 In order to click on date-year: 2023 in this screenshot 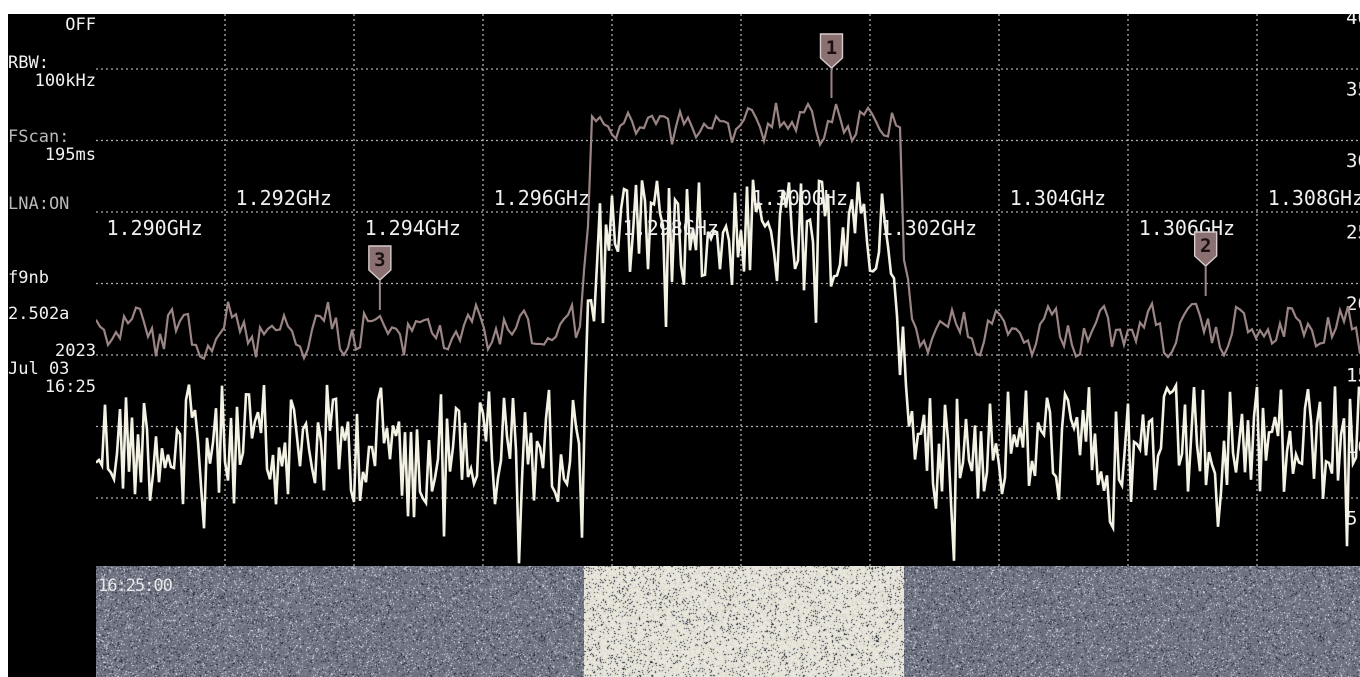, I will do `click(75, 351)`.